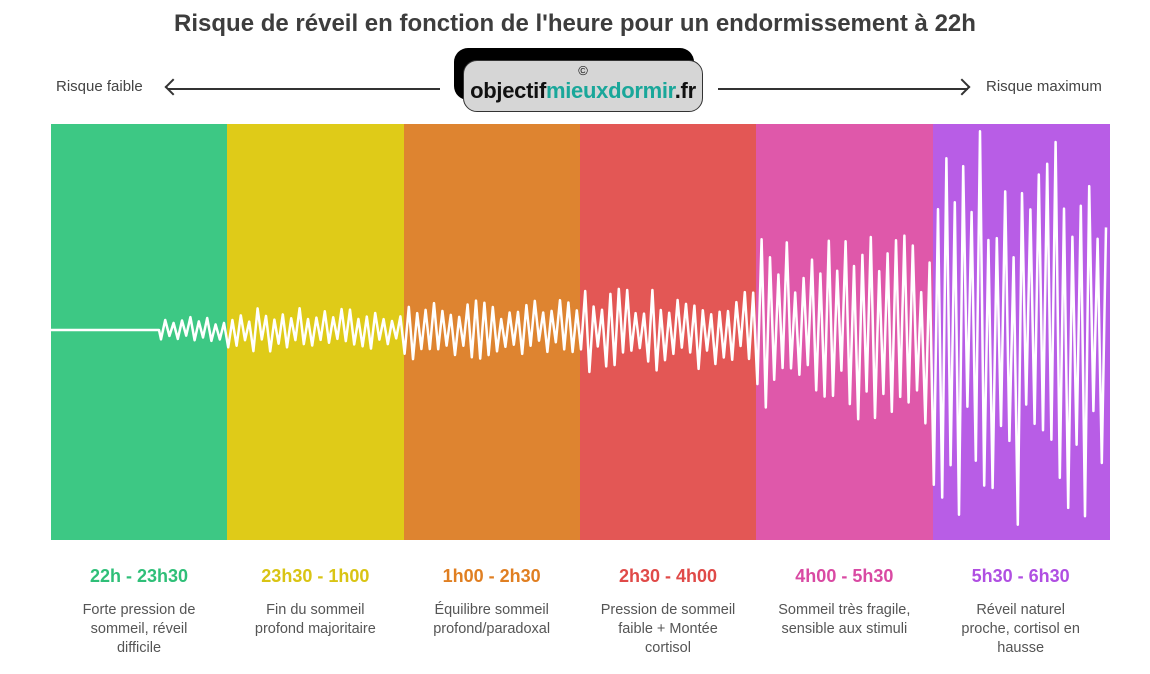  What do you see at coordinates (173, 87) in the screenshot?
I see `arrow-left-icon` at bounding box center [173, 87].